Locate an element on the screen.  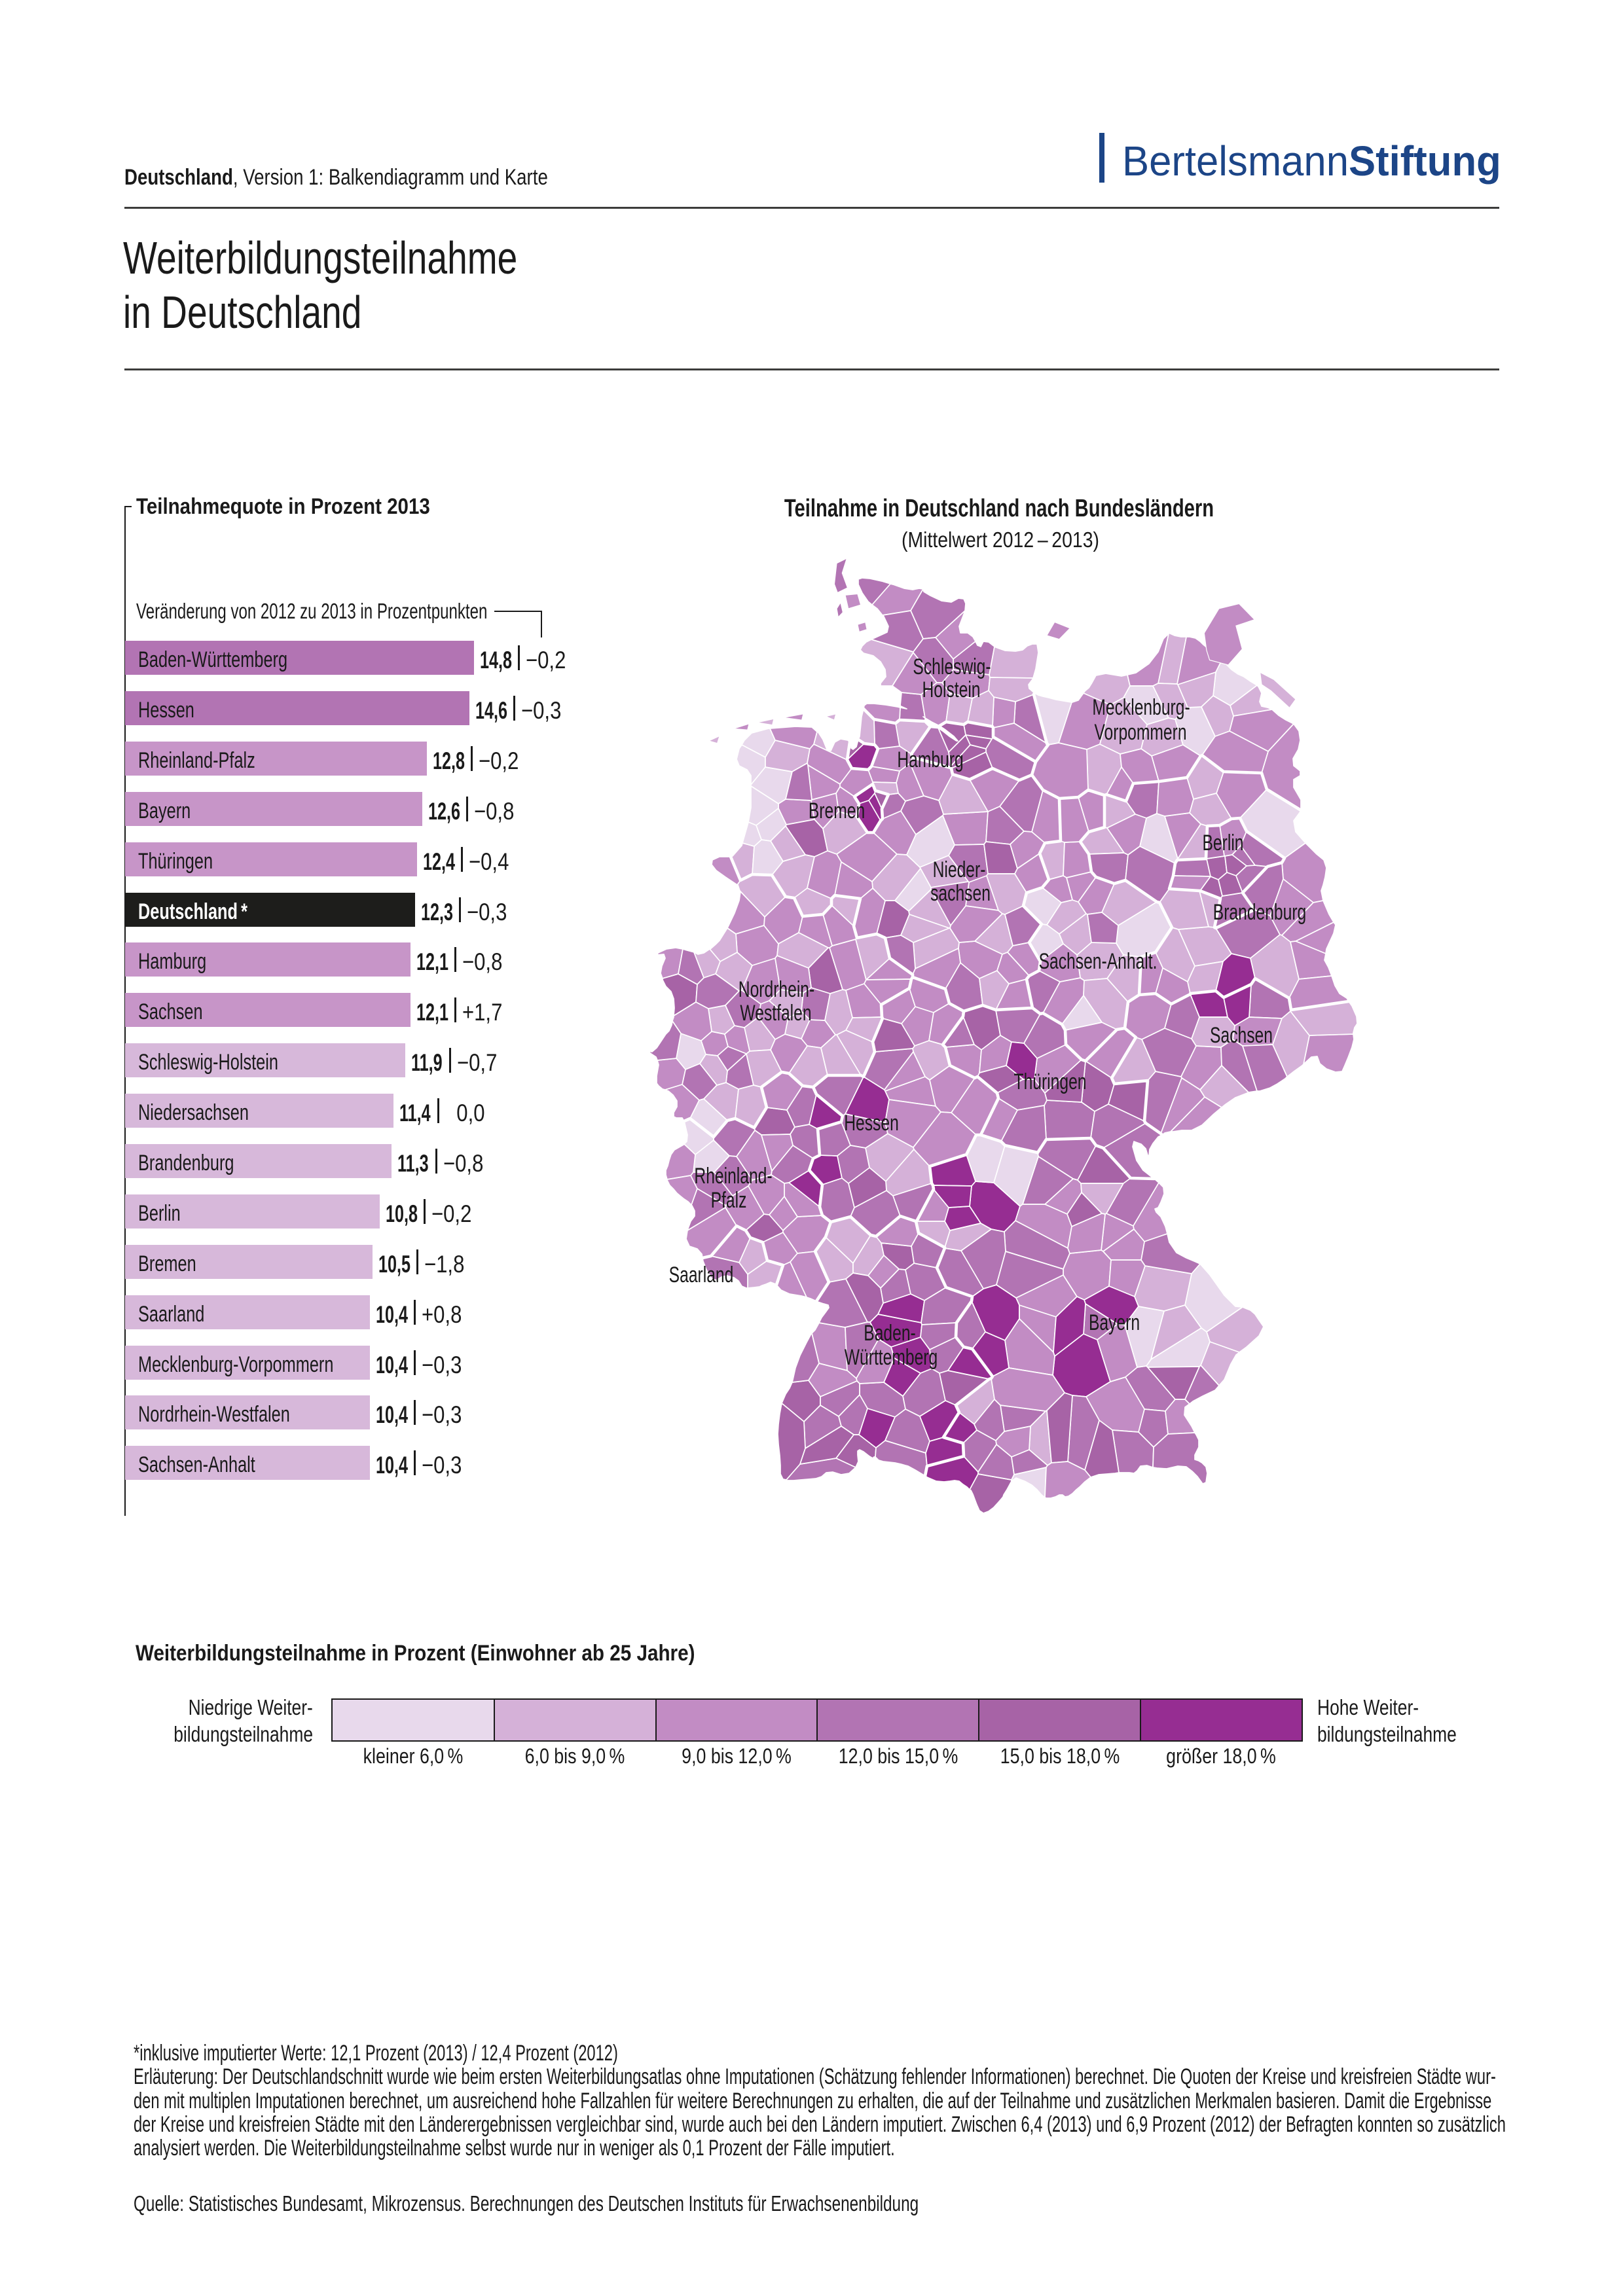
svg-text: Pfalz is located at coordinates (729, 1200).